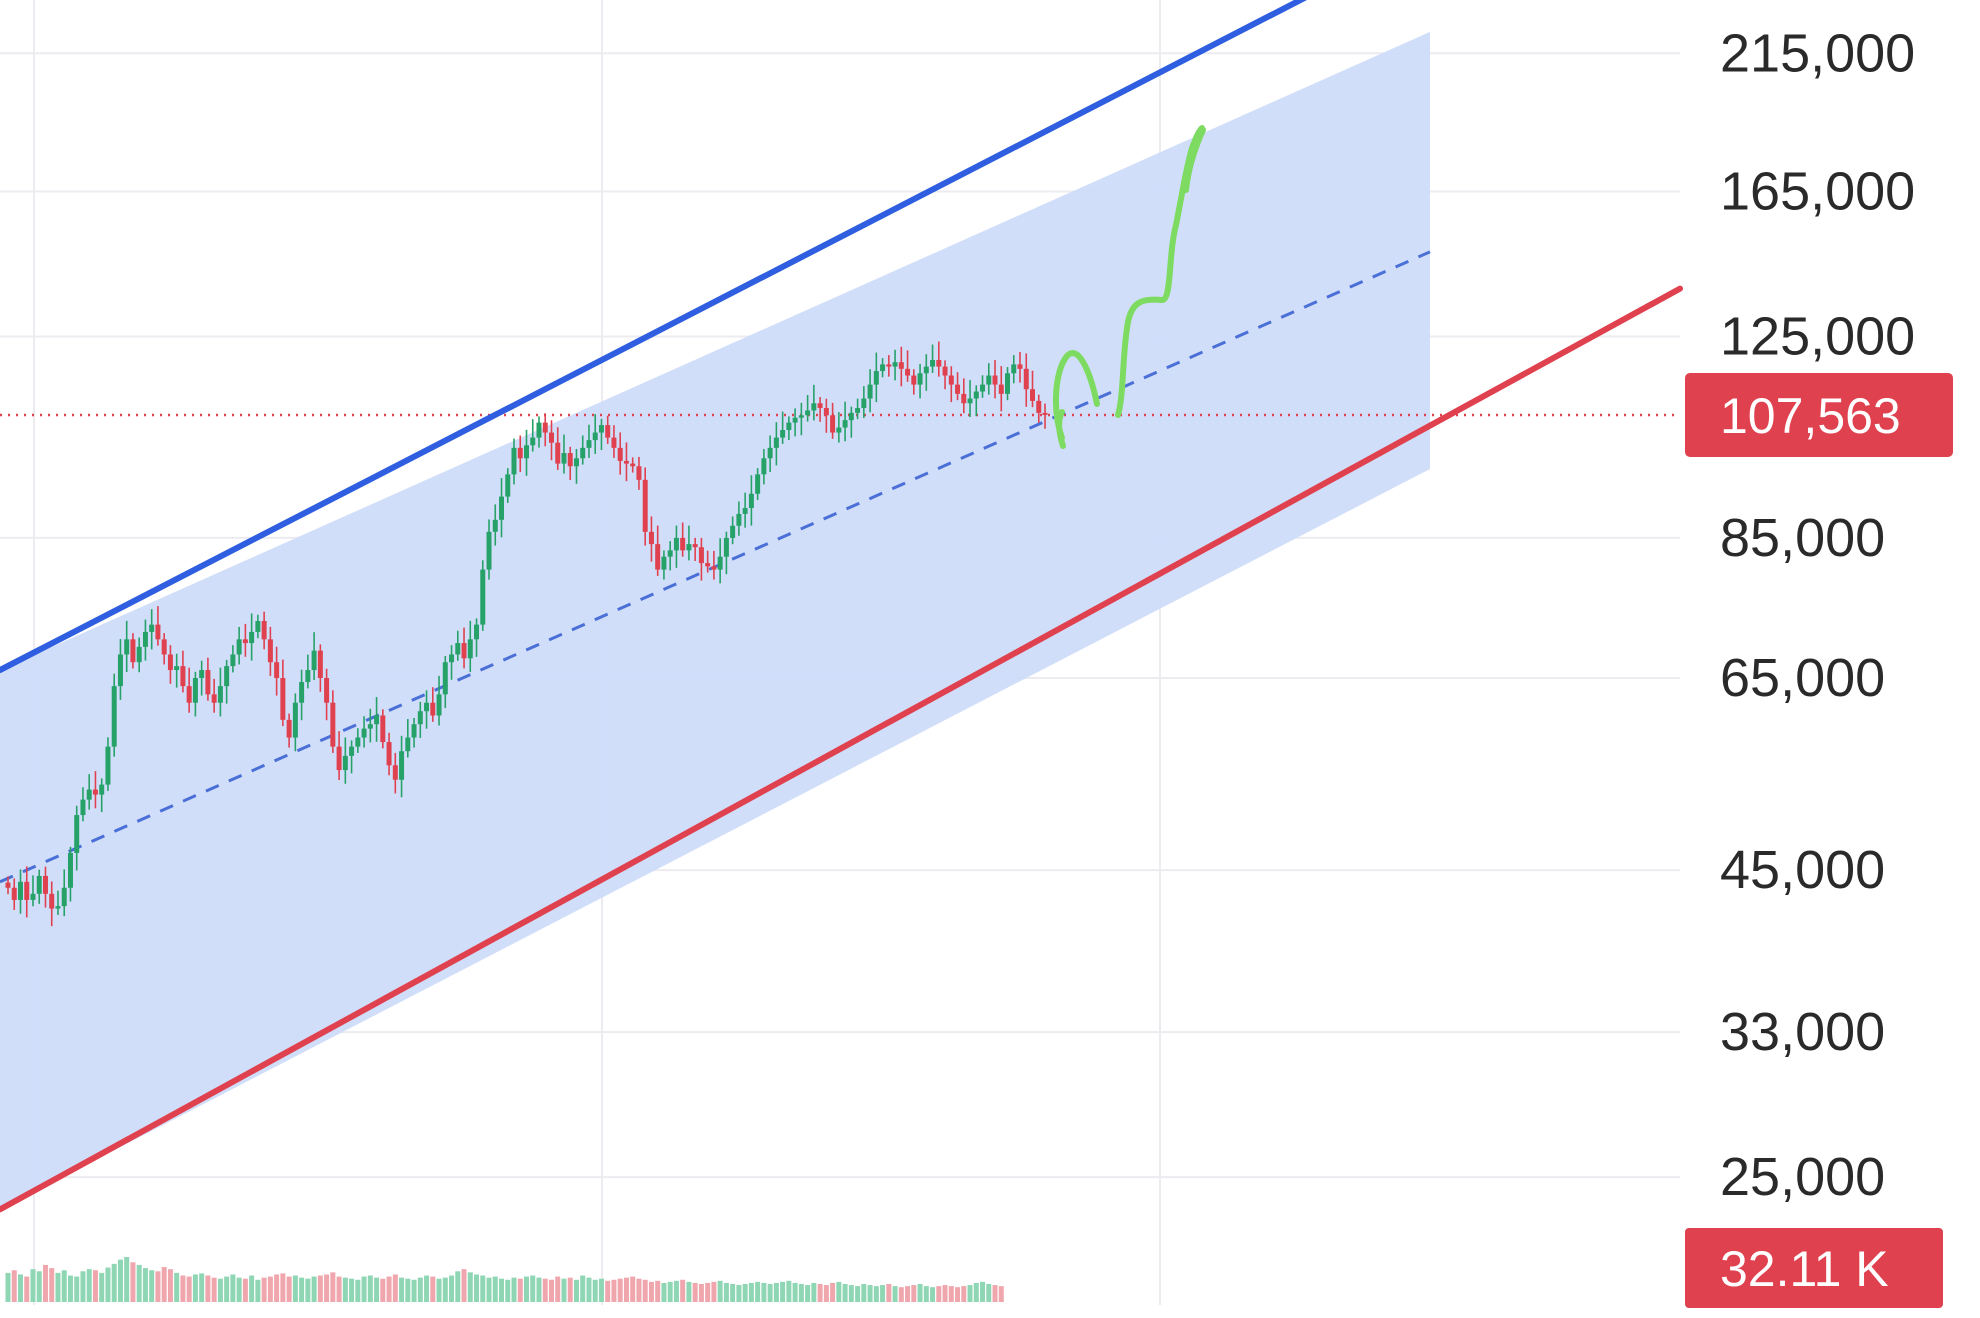 The image size is (1980, 1318). I want to click on y-axis-tick-label: 65,000, so click(1802, 678).